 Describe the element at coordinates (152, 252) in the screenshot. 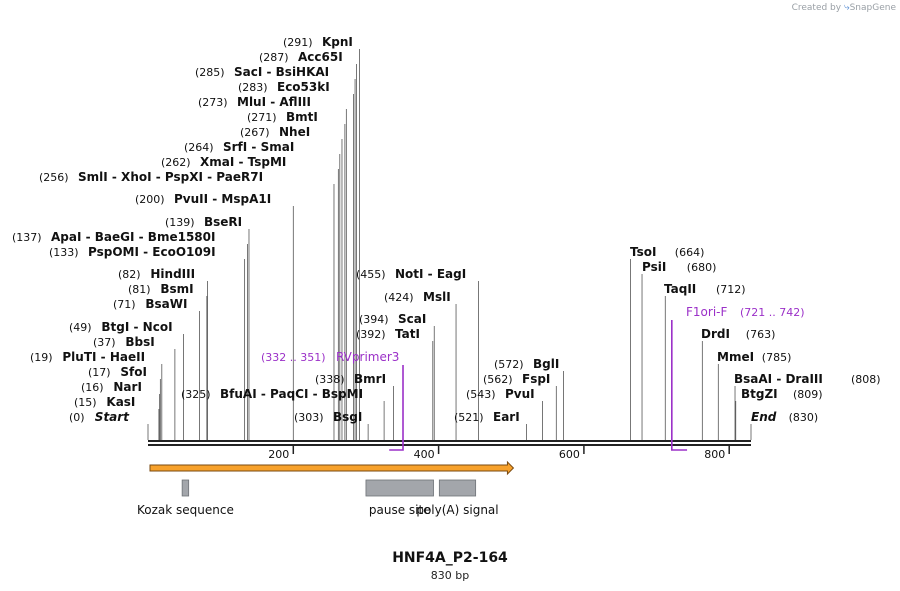

I see `site-name: PspOMI - EcoO109I` at that location.